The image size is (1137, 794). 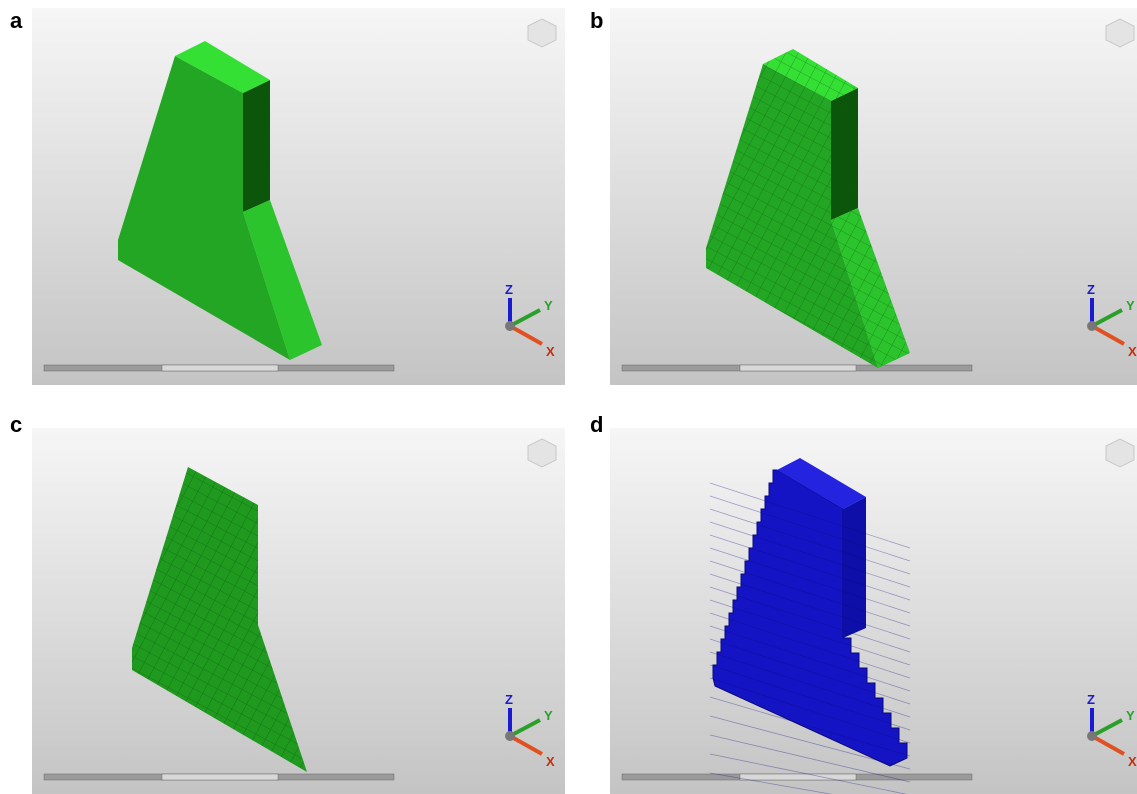 What do you see at coordinates (222, 67) in the screenshot?
I see `top-face` at bounding box center [222, 67].